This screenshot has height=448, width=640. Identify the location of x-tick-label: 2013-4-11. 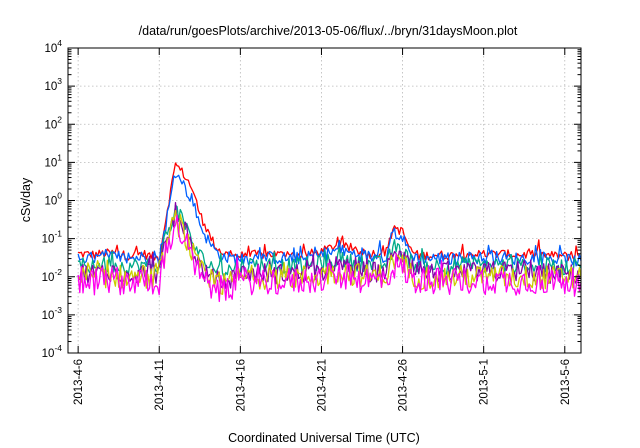
(160, 385).